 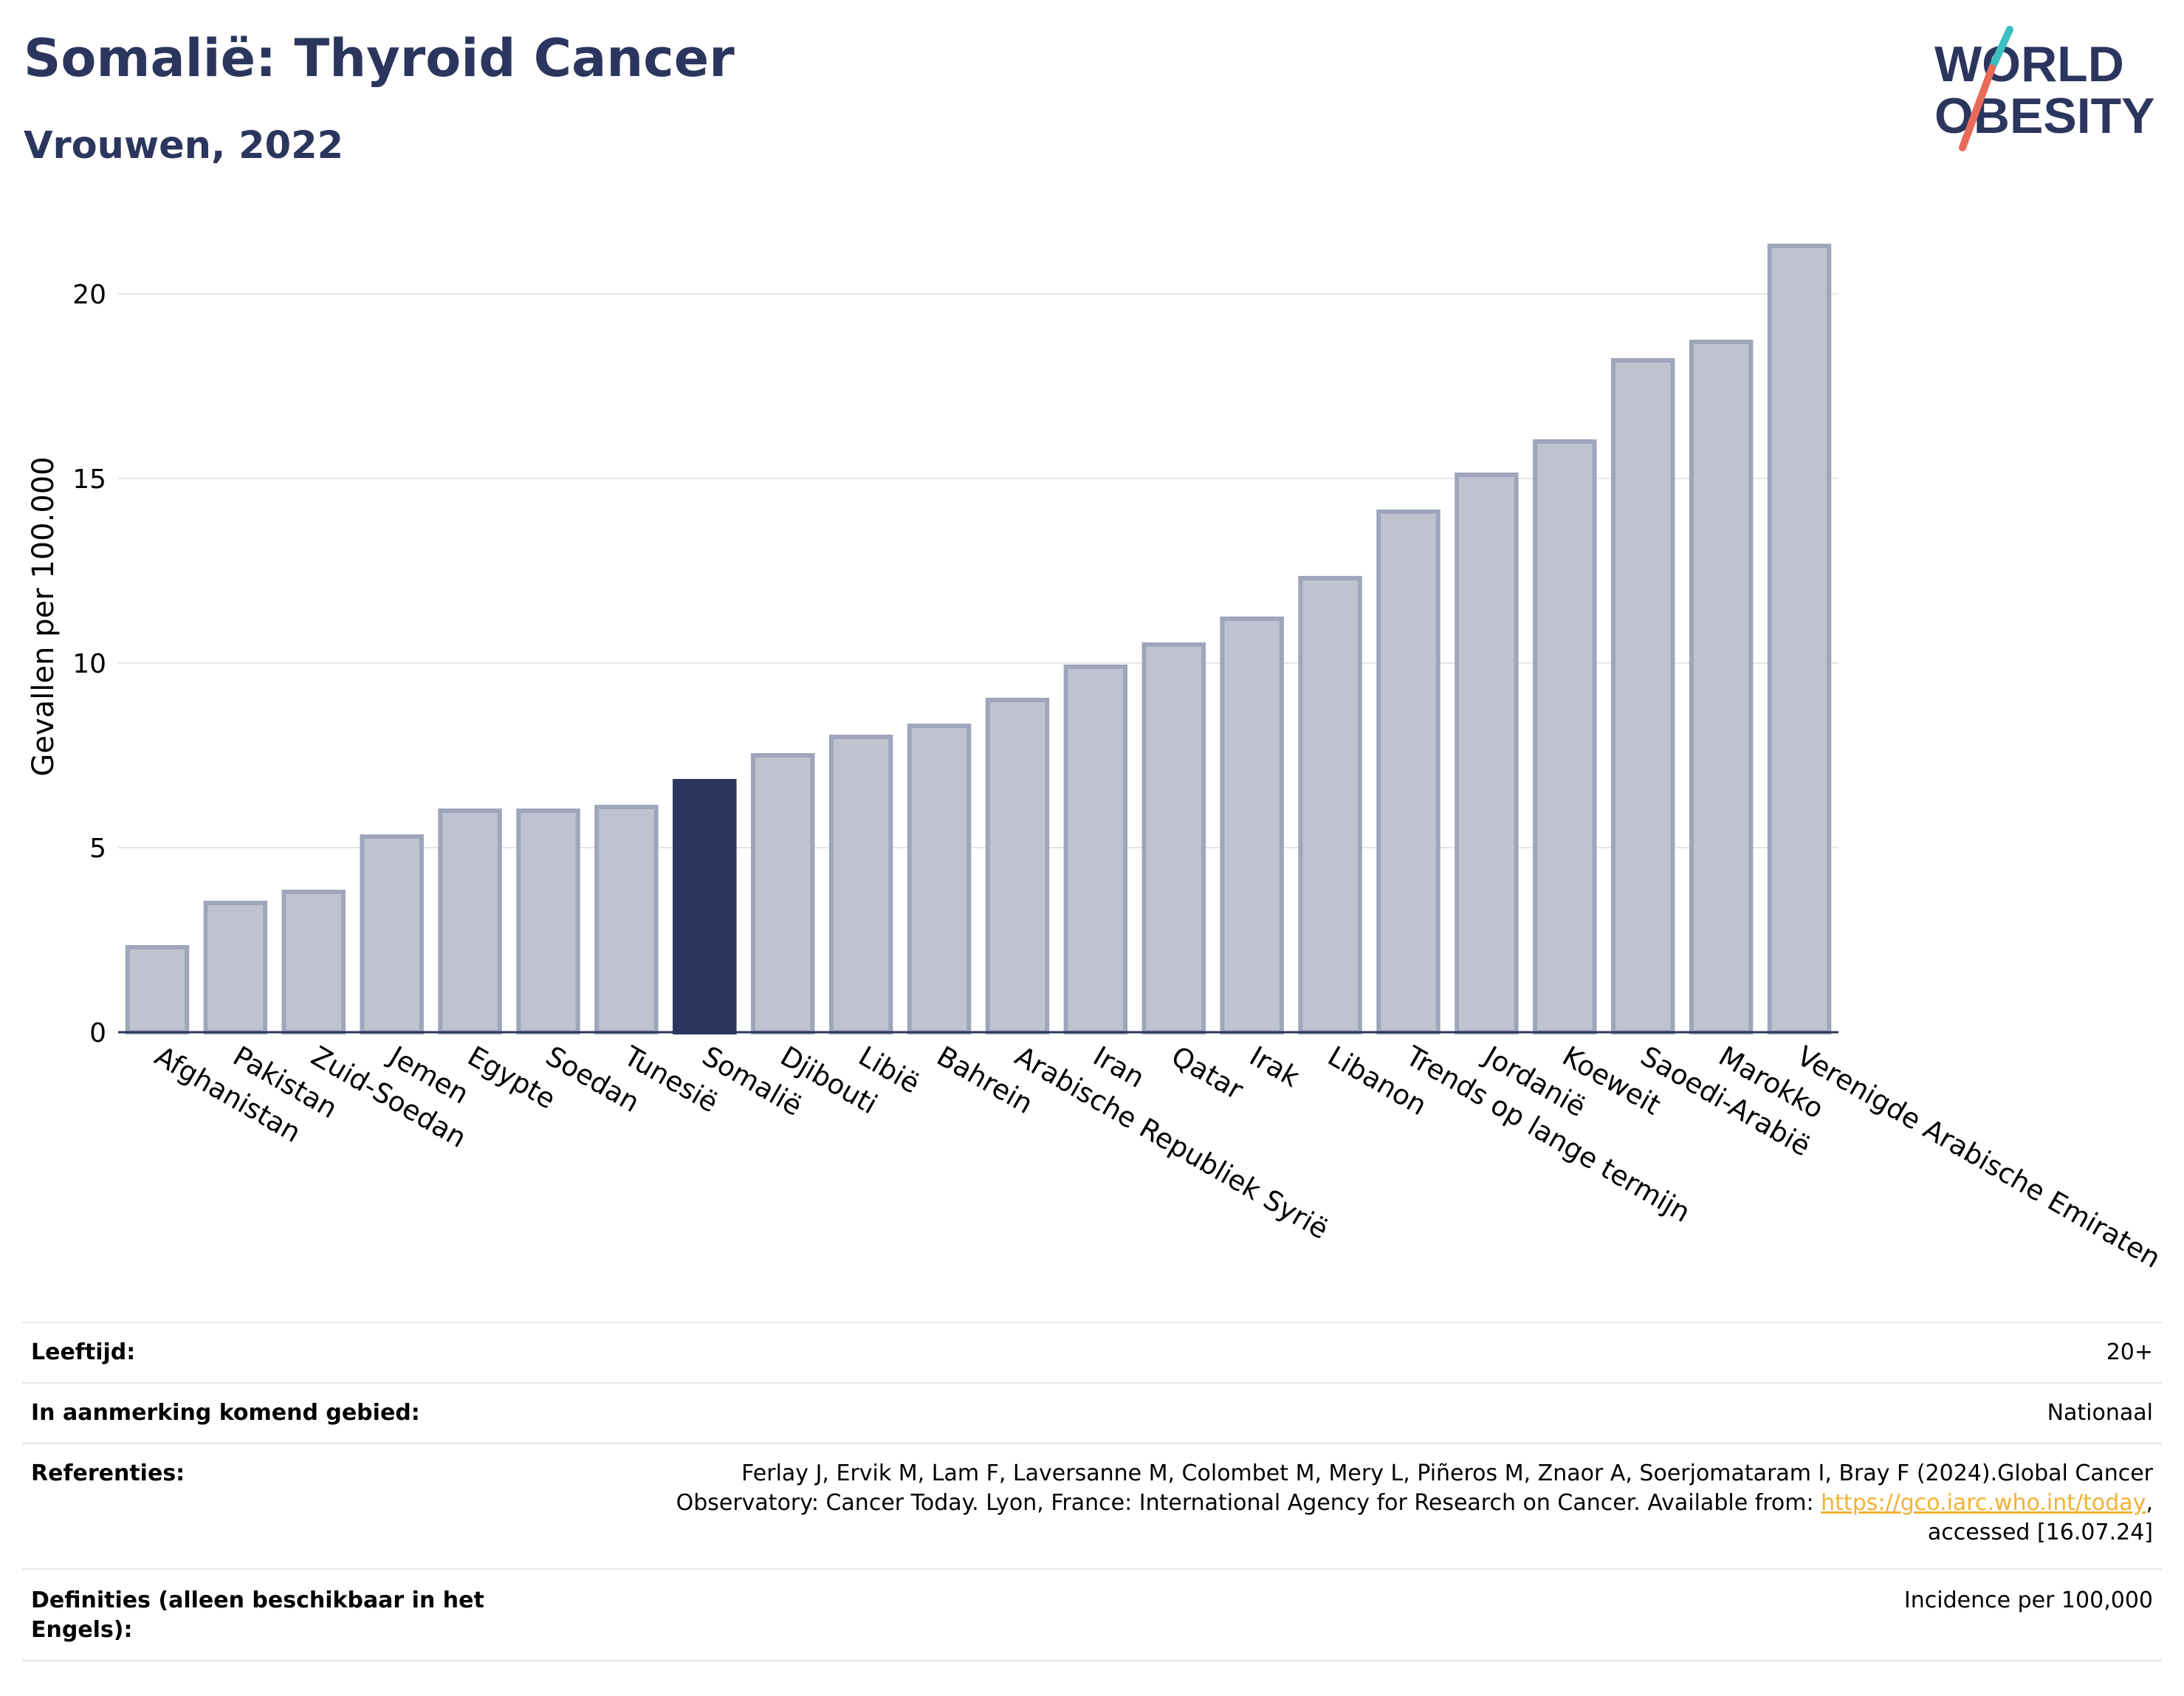 What do you see at coordinates (1337, 1412) in the screenshot?
I see `area-value: Nationaal` at bounding box center [1337, 1412].